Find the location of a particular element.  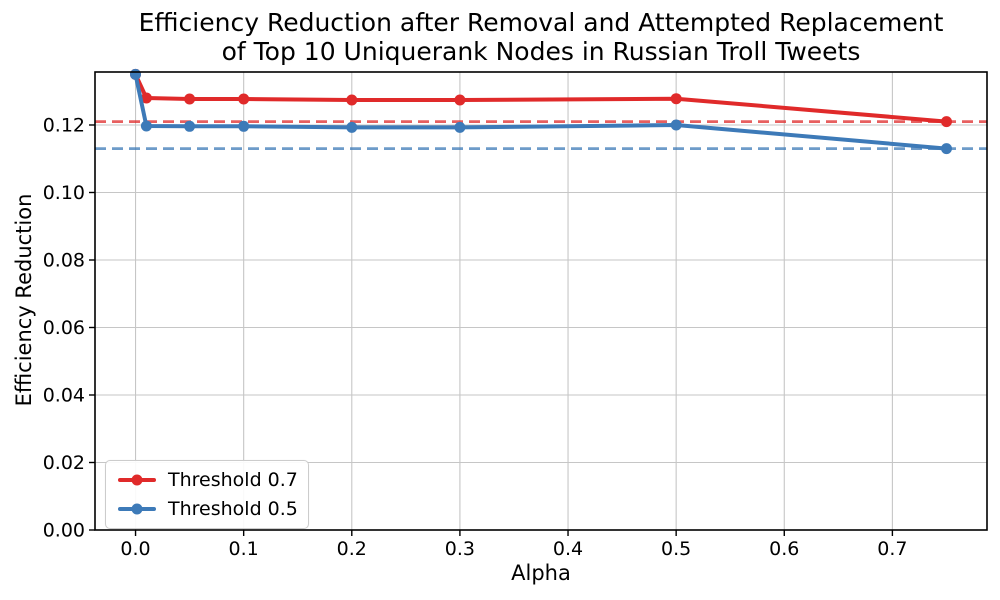

y-tick-label: 0.02 is located at coordinates (64, 463).